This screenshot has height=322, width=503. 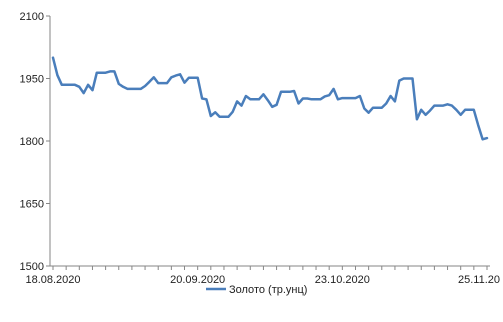 What do you see at coordinates (52, 280) in the screenshot?
I see `x-tick-label: 18.08.2020` at bounding box center [52, 280].